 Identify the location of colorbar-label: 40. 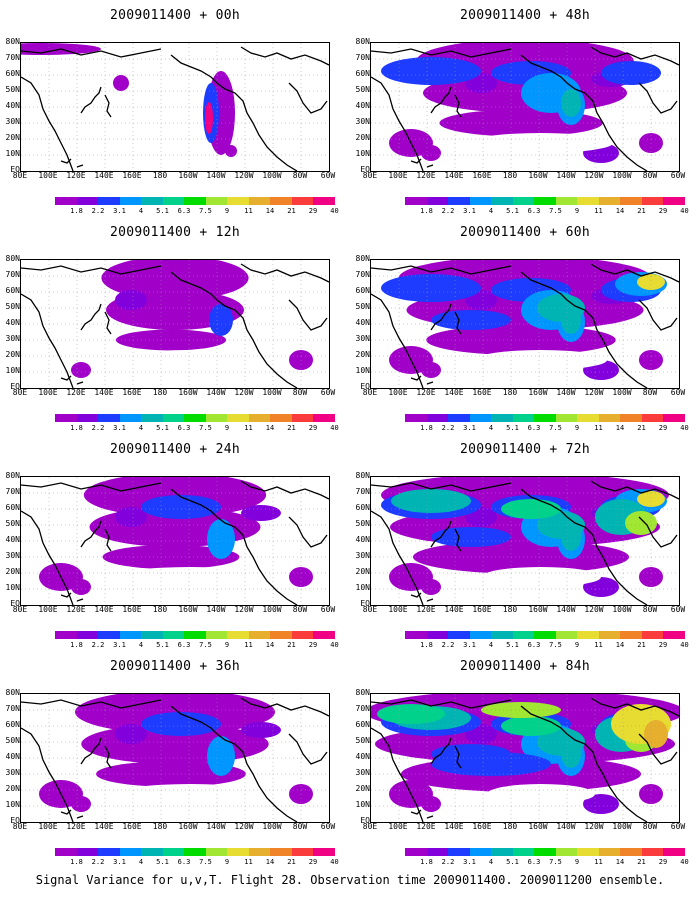
(684, 428).